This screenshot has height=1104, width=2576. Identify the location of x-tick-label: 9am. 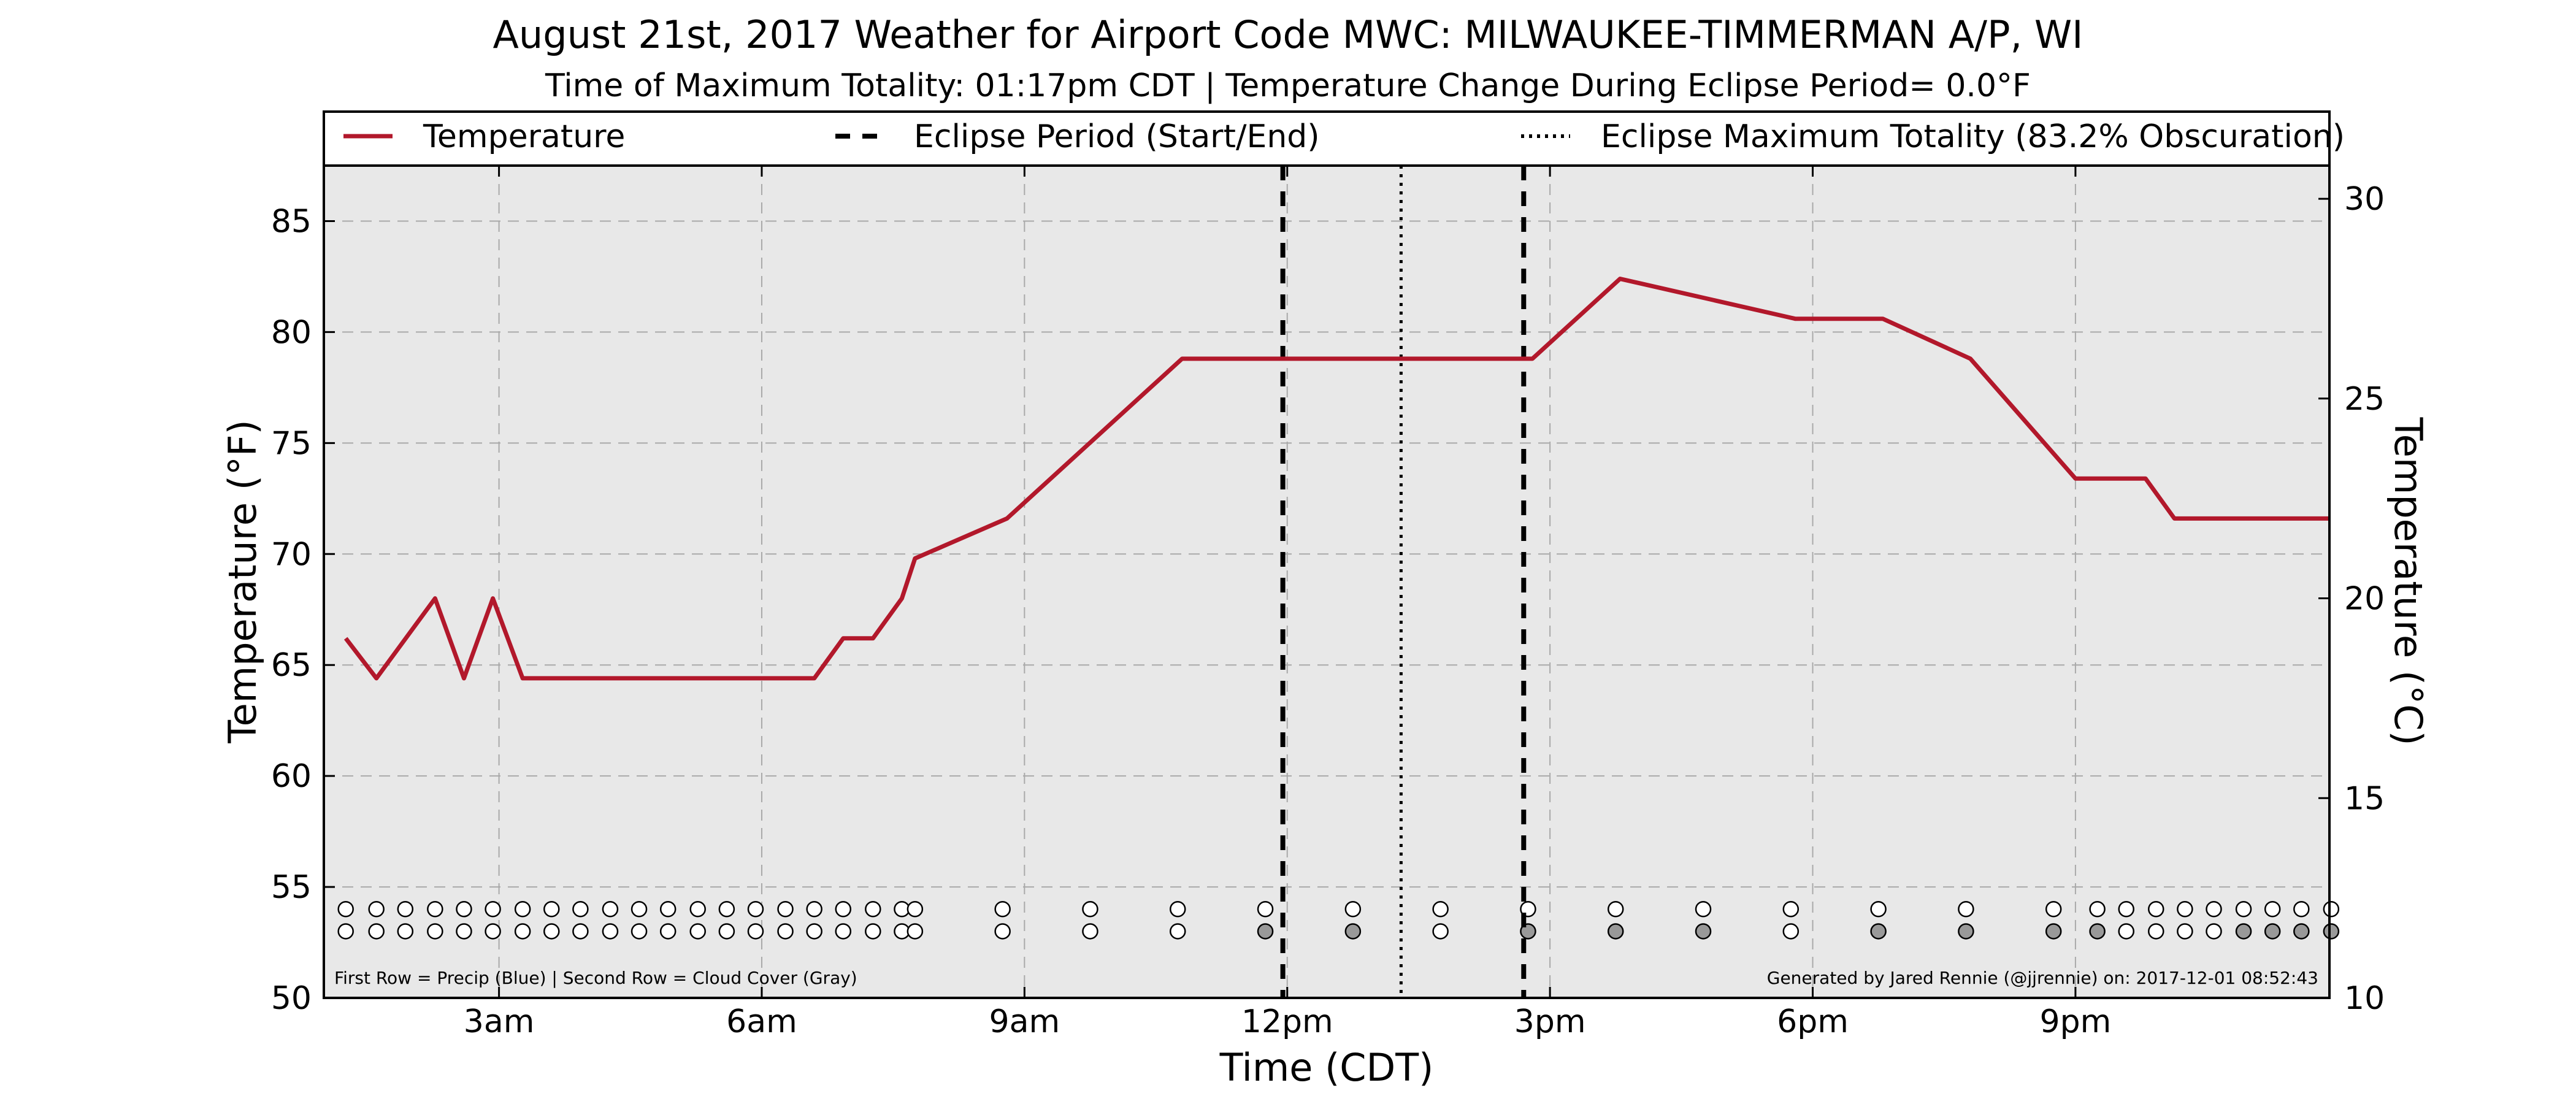
(1024, 1021).